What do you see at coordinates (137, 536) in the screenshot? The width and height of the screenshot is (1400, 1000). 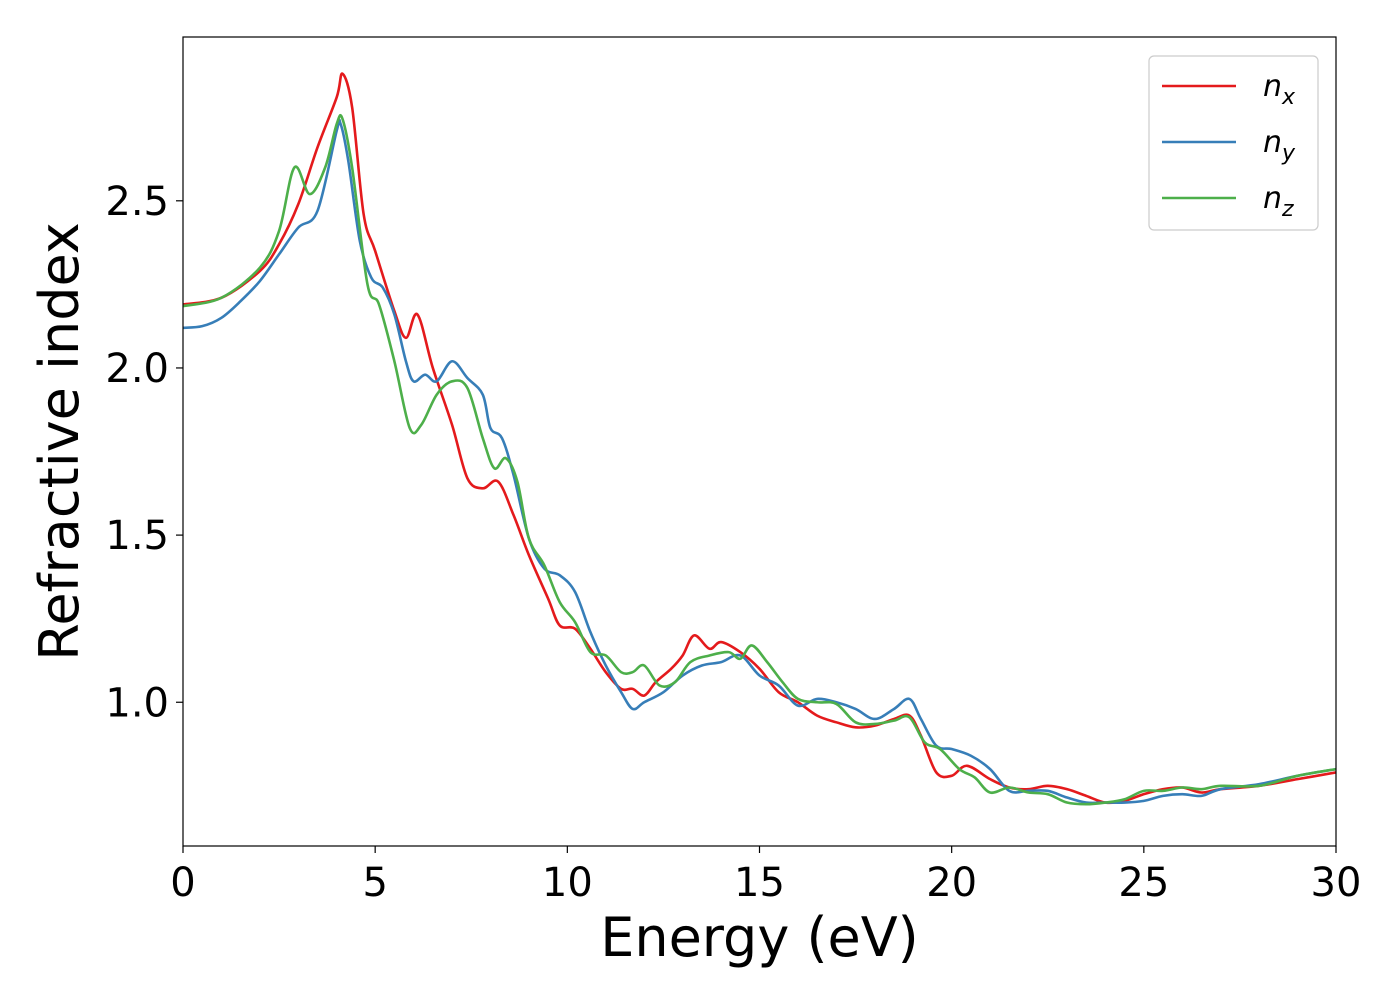 I see `y-tick-label: 1.5` at bounding box center [137, 536].